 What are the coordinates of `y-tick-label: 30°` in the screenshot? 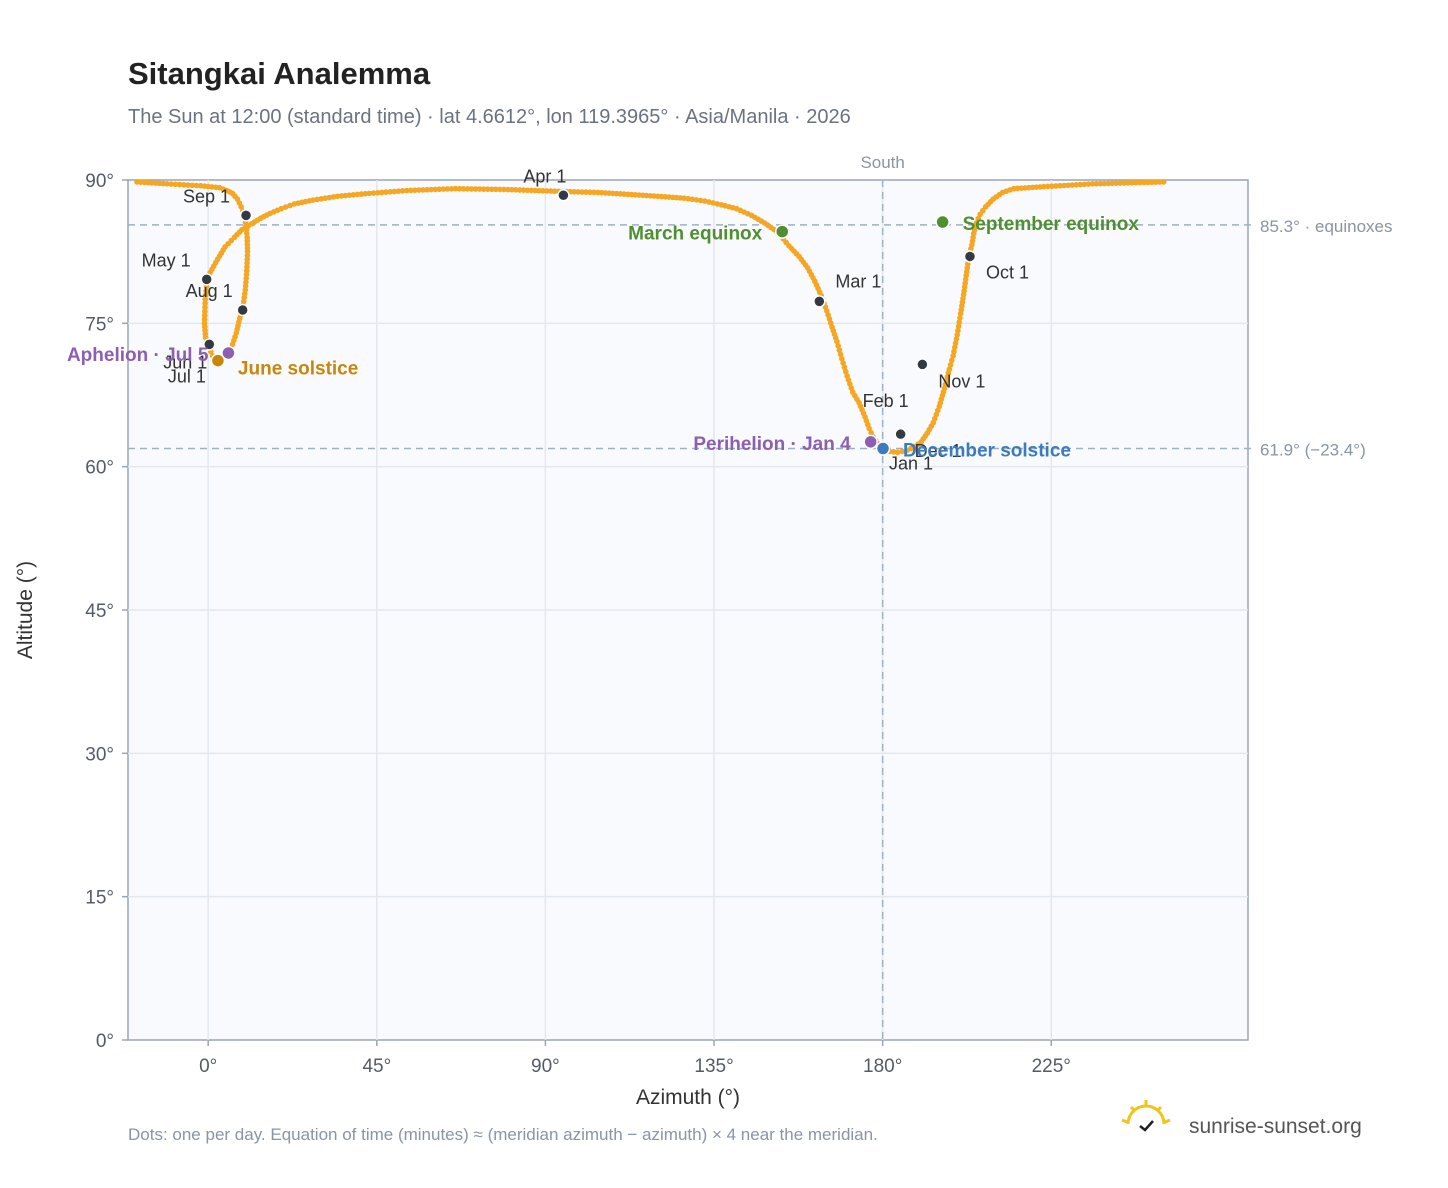 It's located at (99, 754).